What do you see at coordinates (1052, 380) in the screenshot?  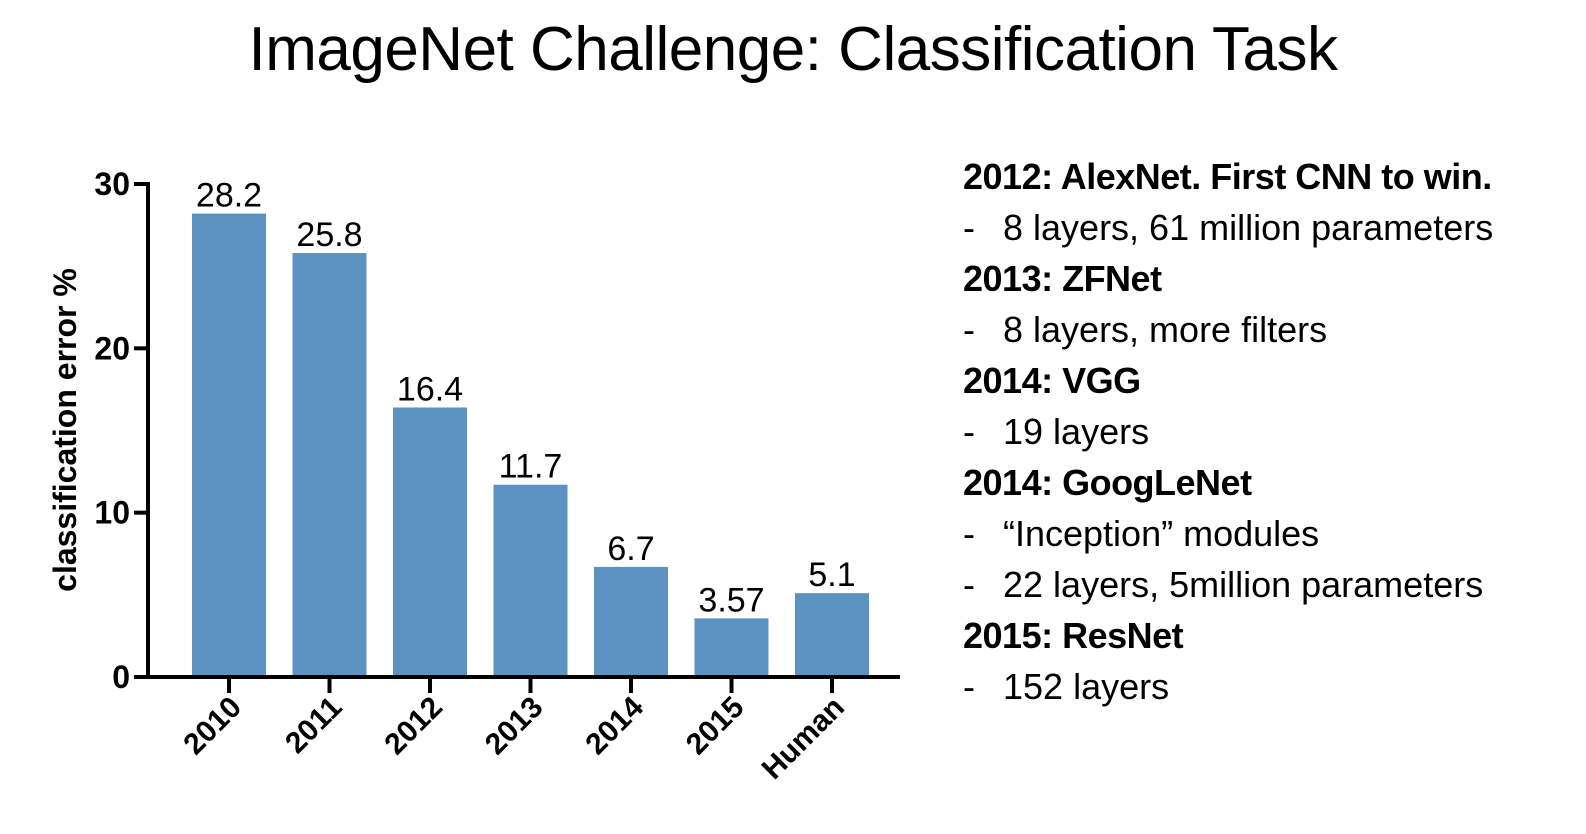 I see `note-heading: 2014: VGG` at bounding box center [1052, 380].